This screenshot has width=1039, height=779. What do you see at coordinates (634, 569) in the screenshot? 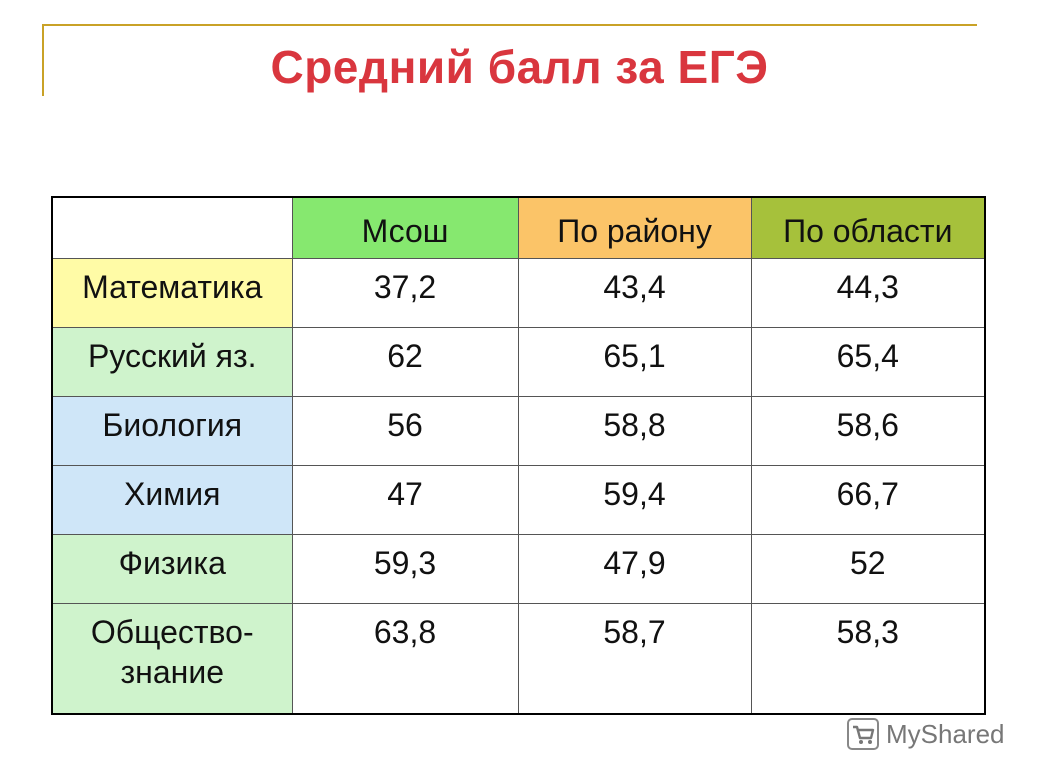
I see `value-cell: 47,9` at bounding box center [634, 569].